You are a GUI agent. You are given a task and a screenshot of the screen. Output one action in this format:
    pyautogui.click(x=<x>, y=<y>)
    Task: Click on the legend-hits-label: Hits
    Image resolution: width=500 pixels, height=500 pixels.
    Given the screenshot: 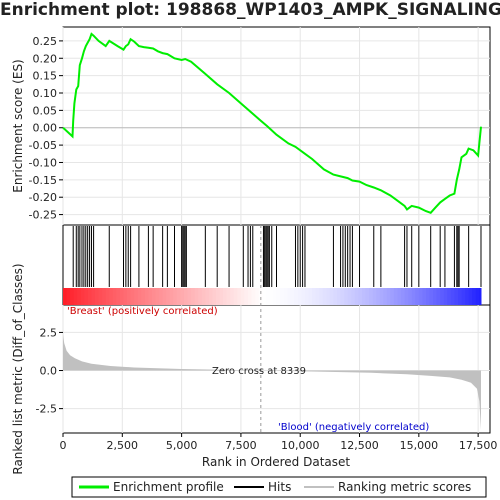 What is the action you would take?
    pyautogui.click(x=279, y=487)
    